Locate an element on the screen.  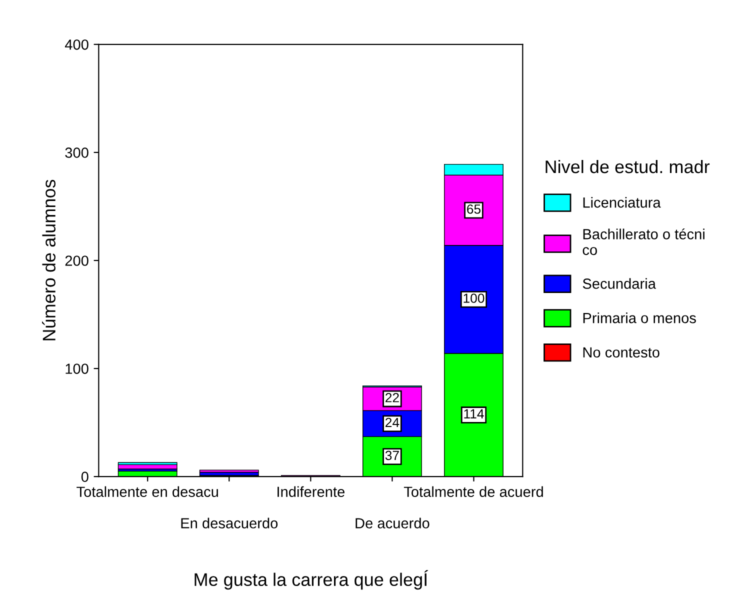
data-label: 100 is located at coordinates (474, 298).